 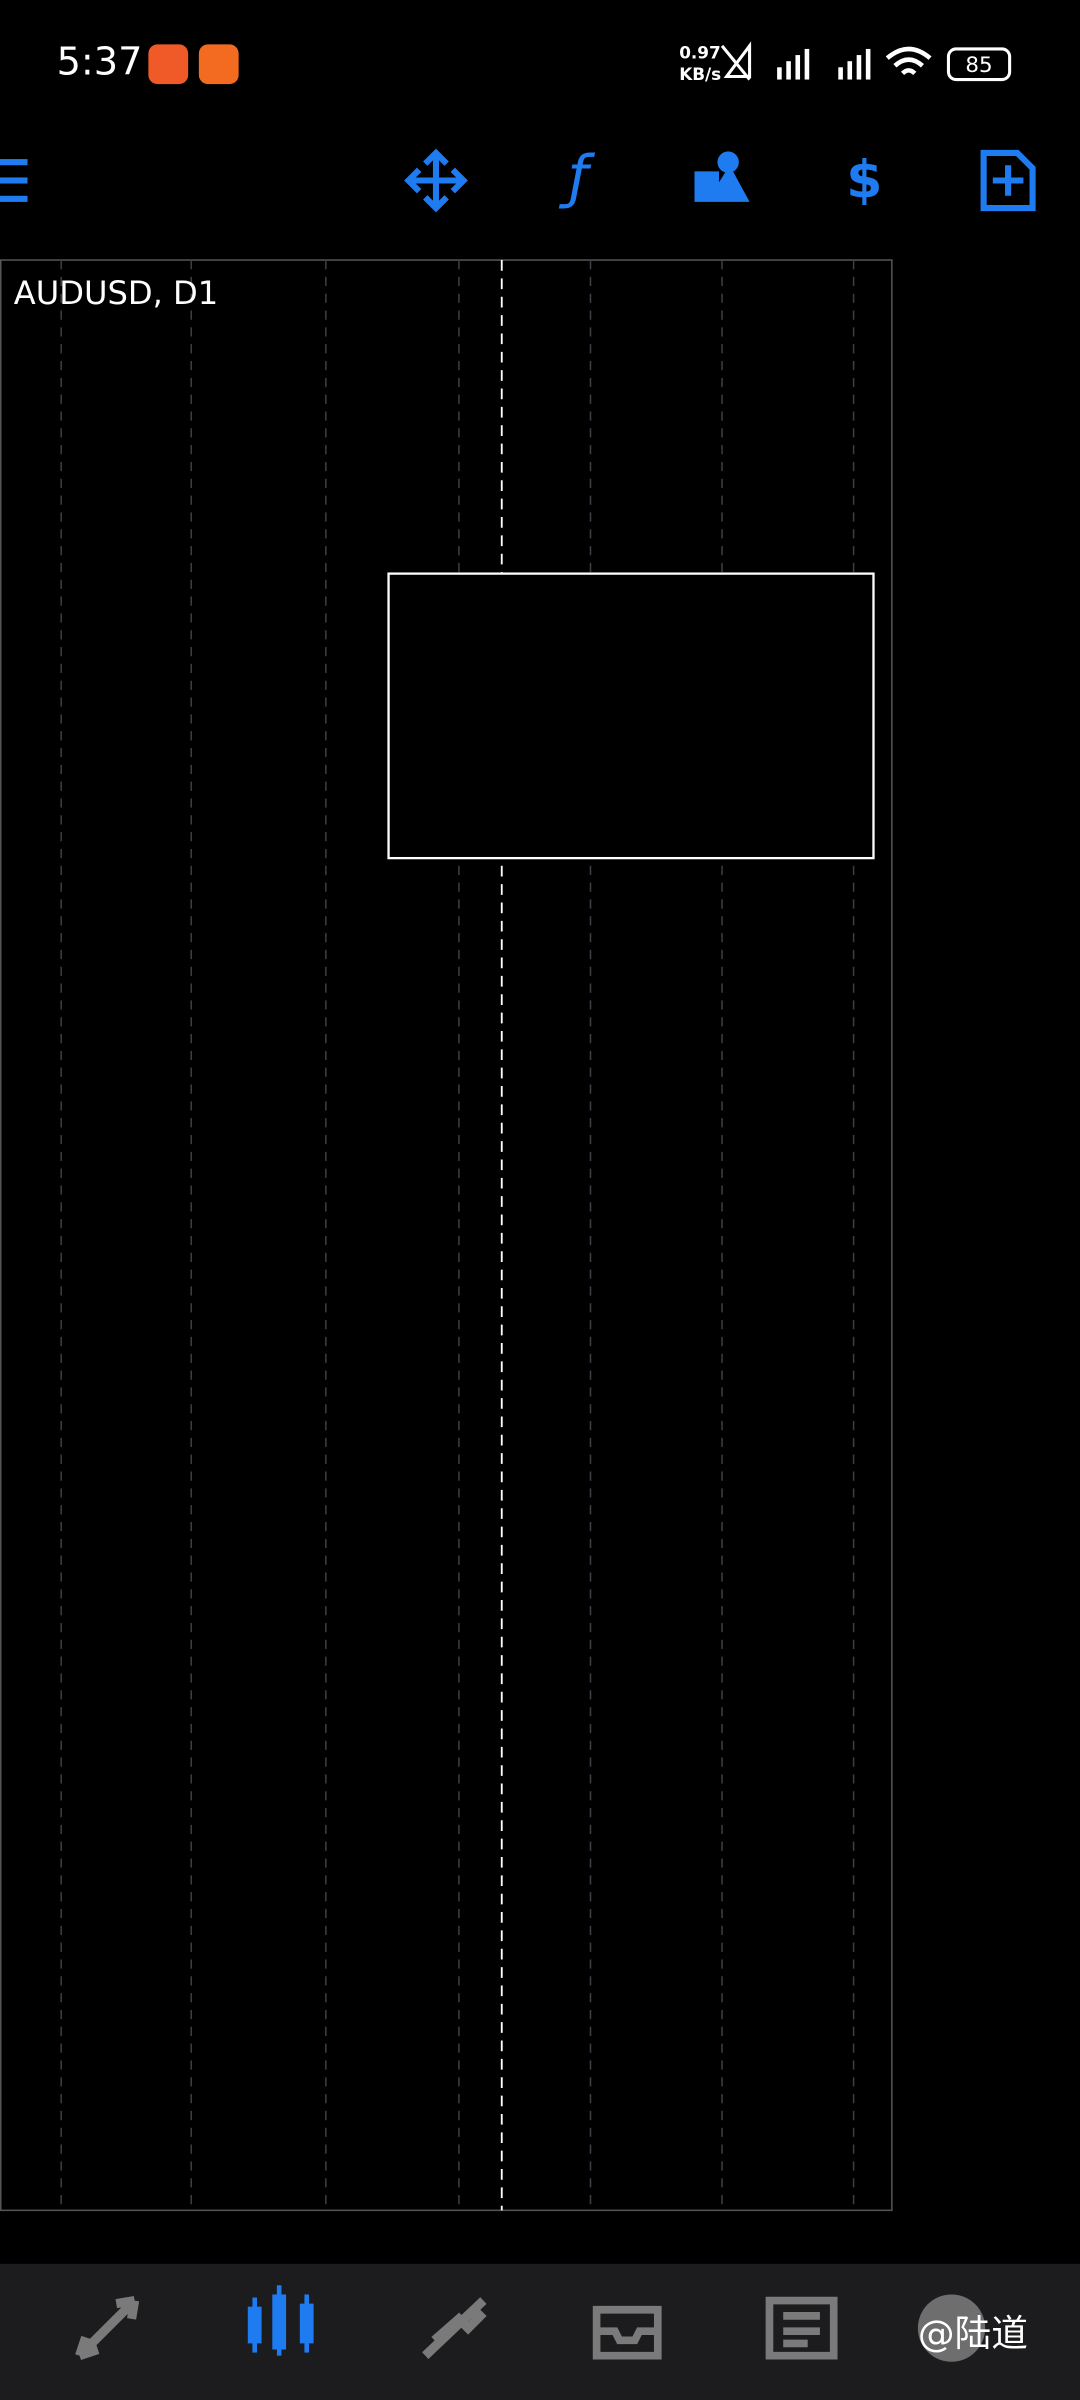 I want to click on objects-button, so click(x=722, y=183).